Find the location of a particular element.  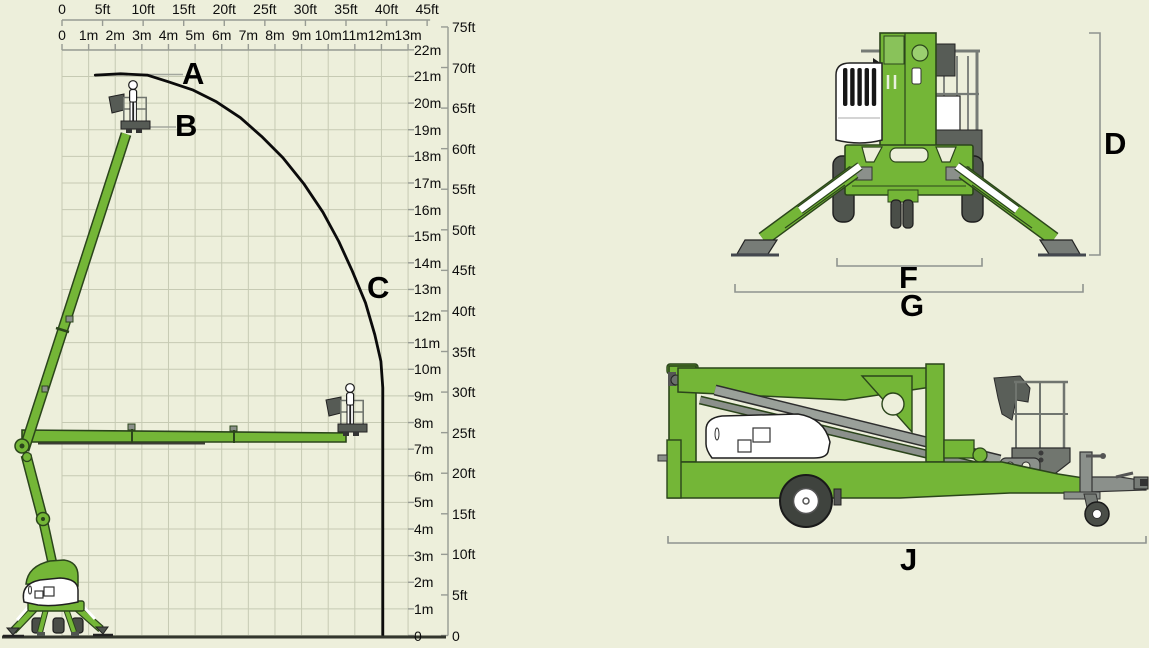

y-axis-feet-label: 0 is located at coordinates (456, 635).